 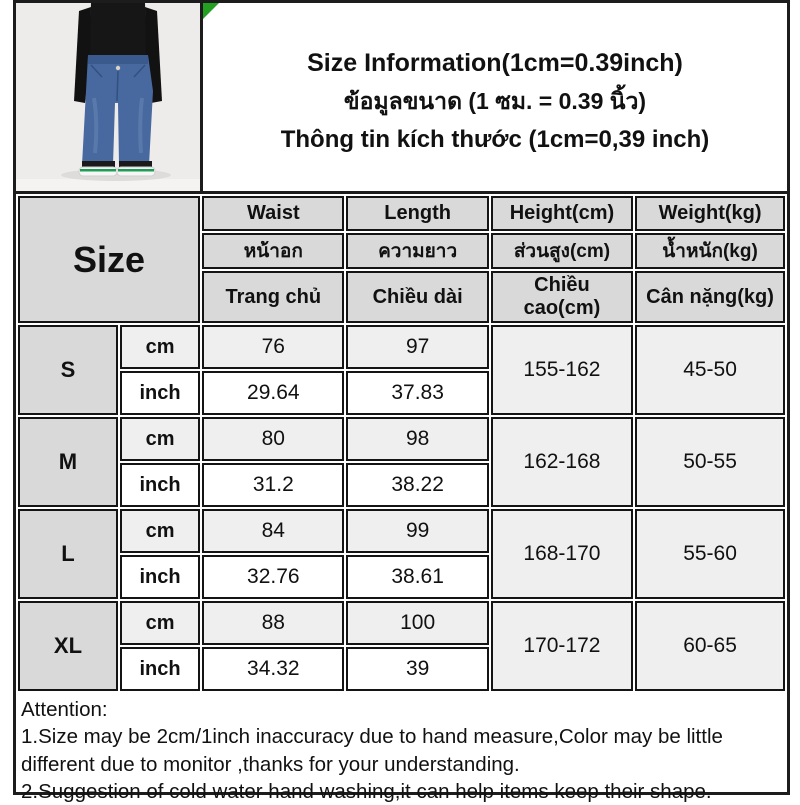 I want to click on table-row: inch 32.76 38.61, so click(x=401, y=577).